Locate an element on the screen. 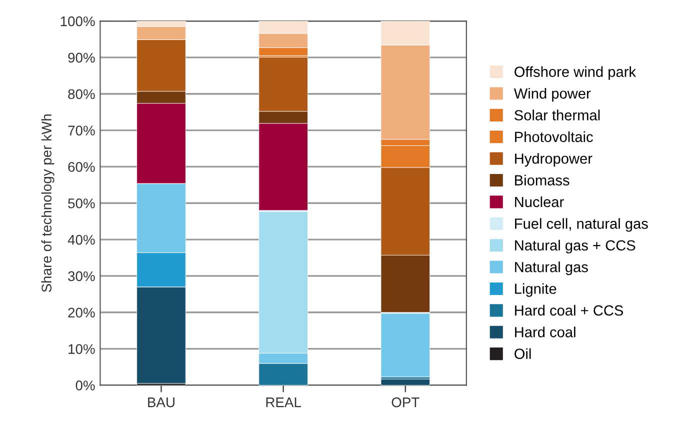  x-tick-label: OPT is located at coordinates (406, 402).